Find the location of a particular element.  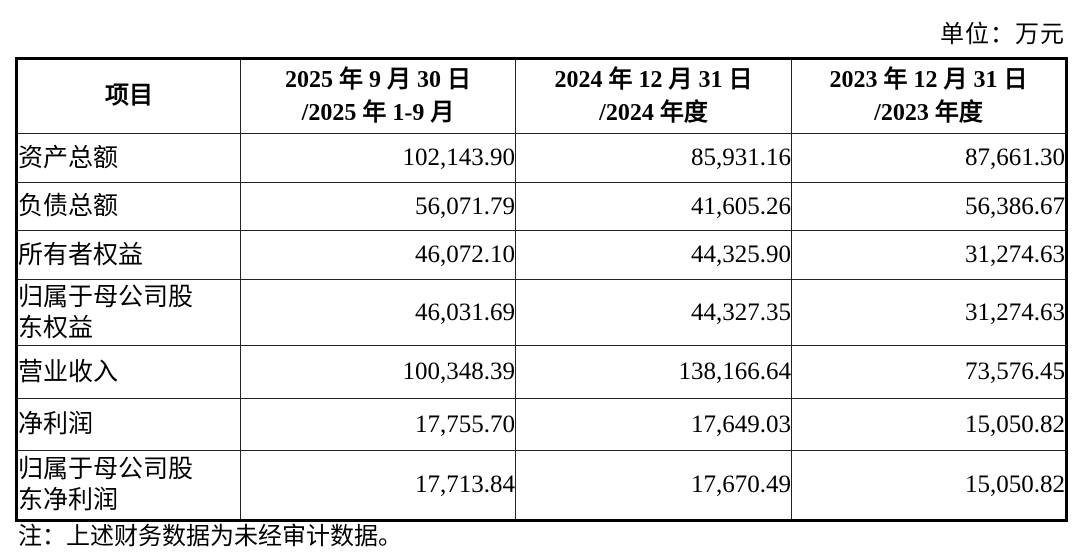

cell-value: 102,143.90 is located at coordinates (378, 158).